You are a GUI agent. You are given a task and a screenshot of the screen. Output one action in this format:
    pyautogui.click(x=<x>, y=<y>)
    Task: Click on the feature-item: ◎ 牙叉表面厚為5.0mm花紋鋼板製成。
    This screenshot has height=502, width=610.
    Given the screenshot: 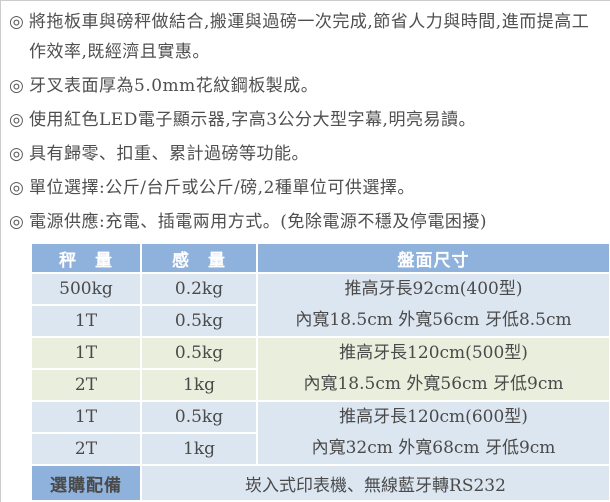 What is the action you would take?
    pyautogui.click(x=305, y=86)
    